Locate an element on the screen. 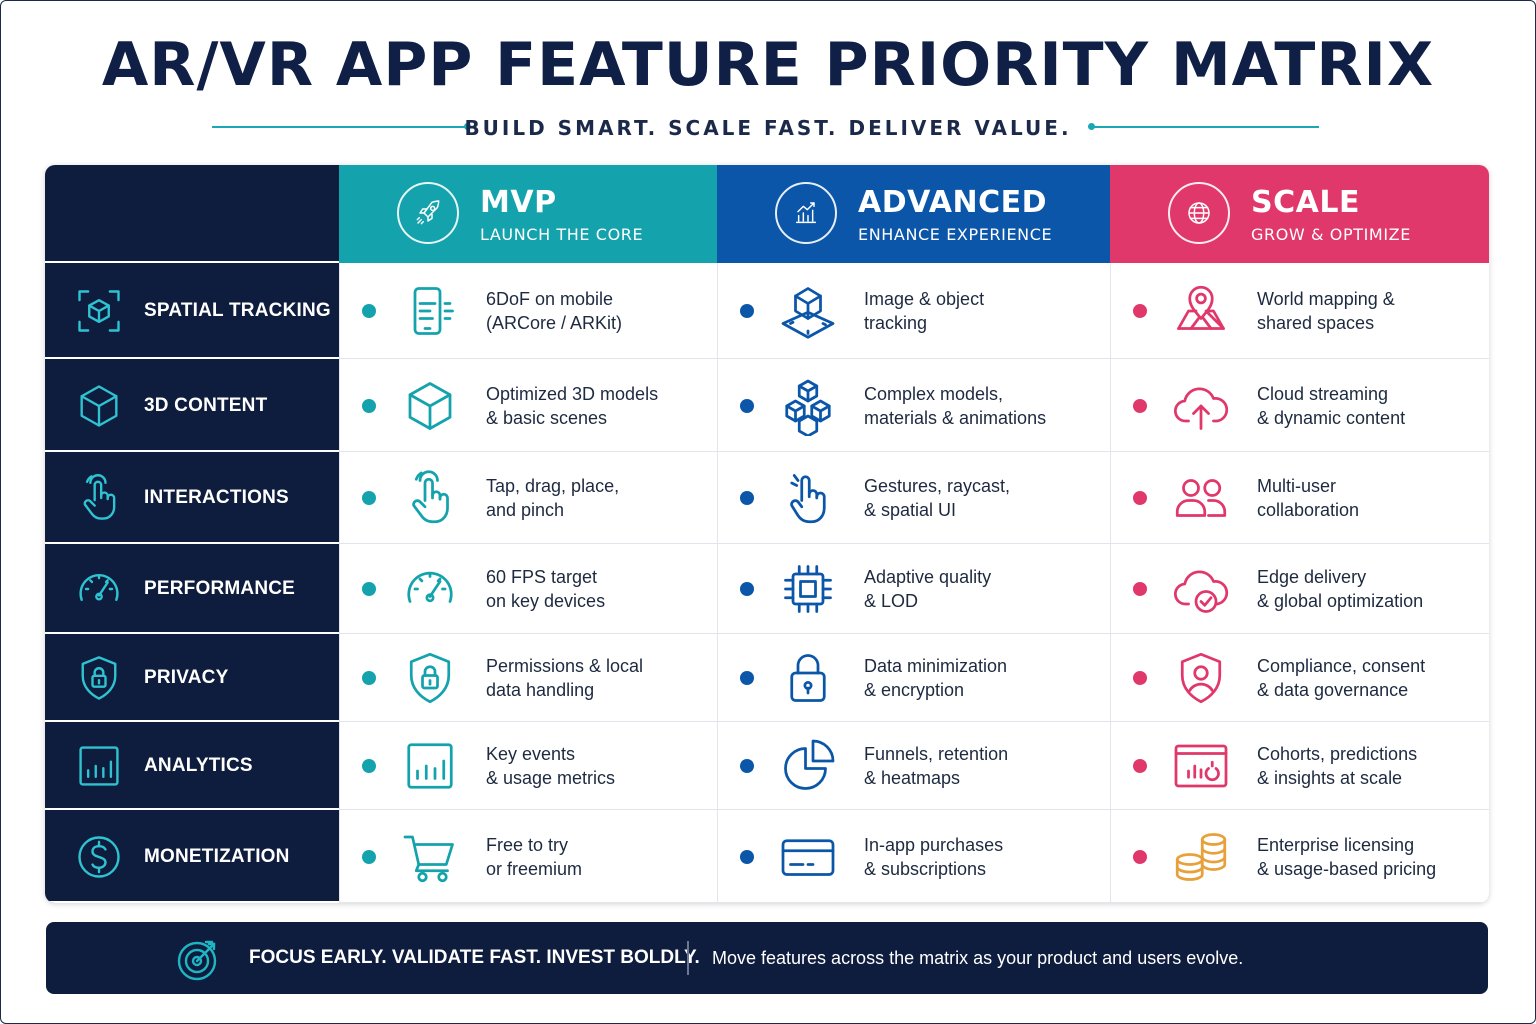 The height and width of the screenshot is (1024, 1536). cell-line-2: & LOD is located at coordinates (891, 601).